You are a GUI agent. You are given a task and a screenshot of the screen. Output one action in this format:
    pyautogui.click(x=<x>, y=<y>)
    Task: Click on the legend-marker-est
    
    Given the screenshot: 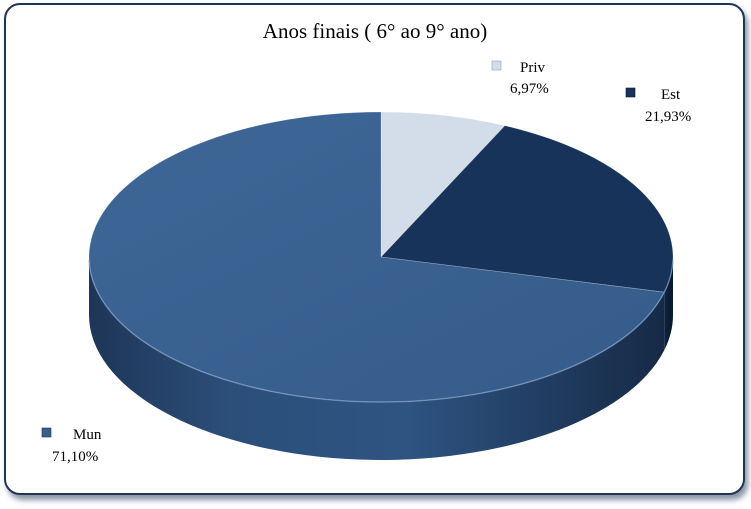 What is the action you would take?
    pyautogui.click(x=630, y=92)
    